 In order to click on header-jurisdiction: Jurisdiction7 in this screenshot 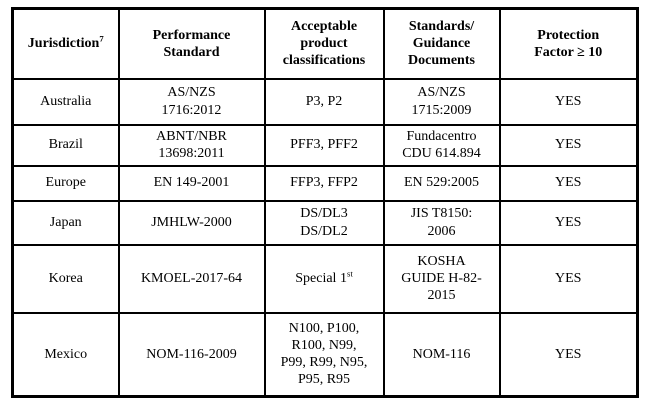, I will do `click(65, 43)`.